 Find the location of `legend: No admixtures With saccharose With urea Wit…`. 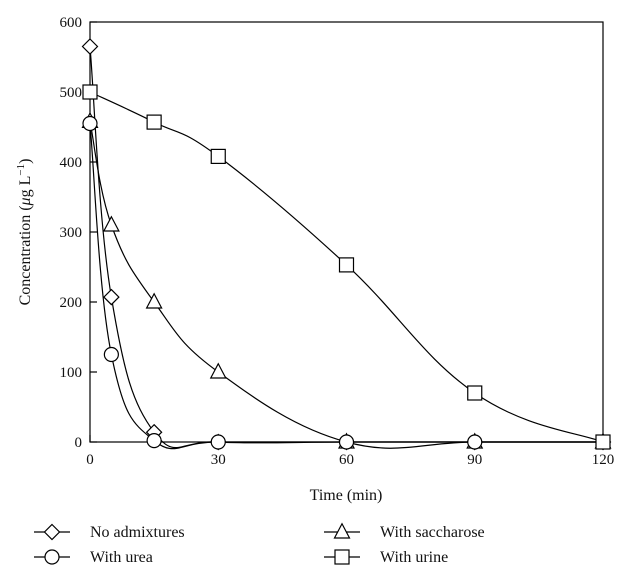

legend: No admixtures With saccharose With urea Wit… is located at coordinates (259, 544).